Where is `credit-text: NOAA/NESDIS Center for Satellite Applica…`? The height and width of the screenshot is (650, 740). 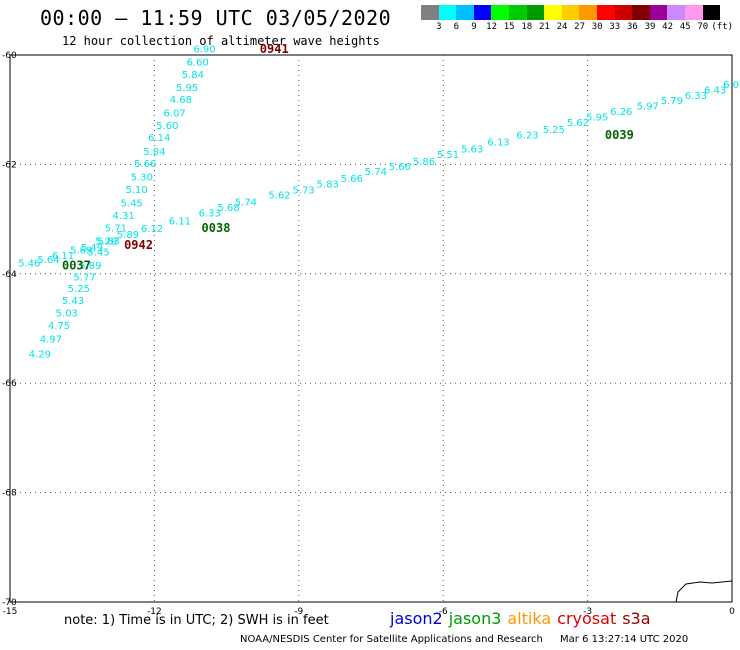 credit-text: NOAA/NESDIS Center for Satellite Applica… is located at coordinates (391, 639).